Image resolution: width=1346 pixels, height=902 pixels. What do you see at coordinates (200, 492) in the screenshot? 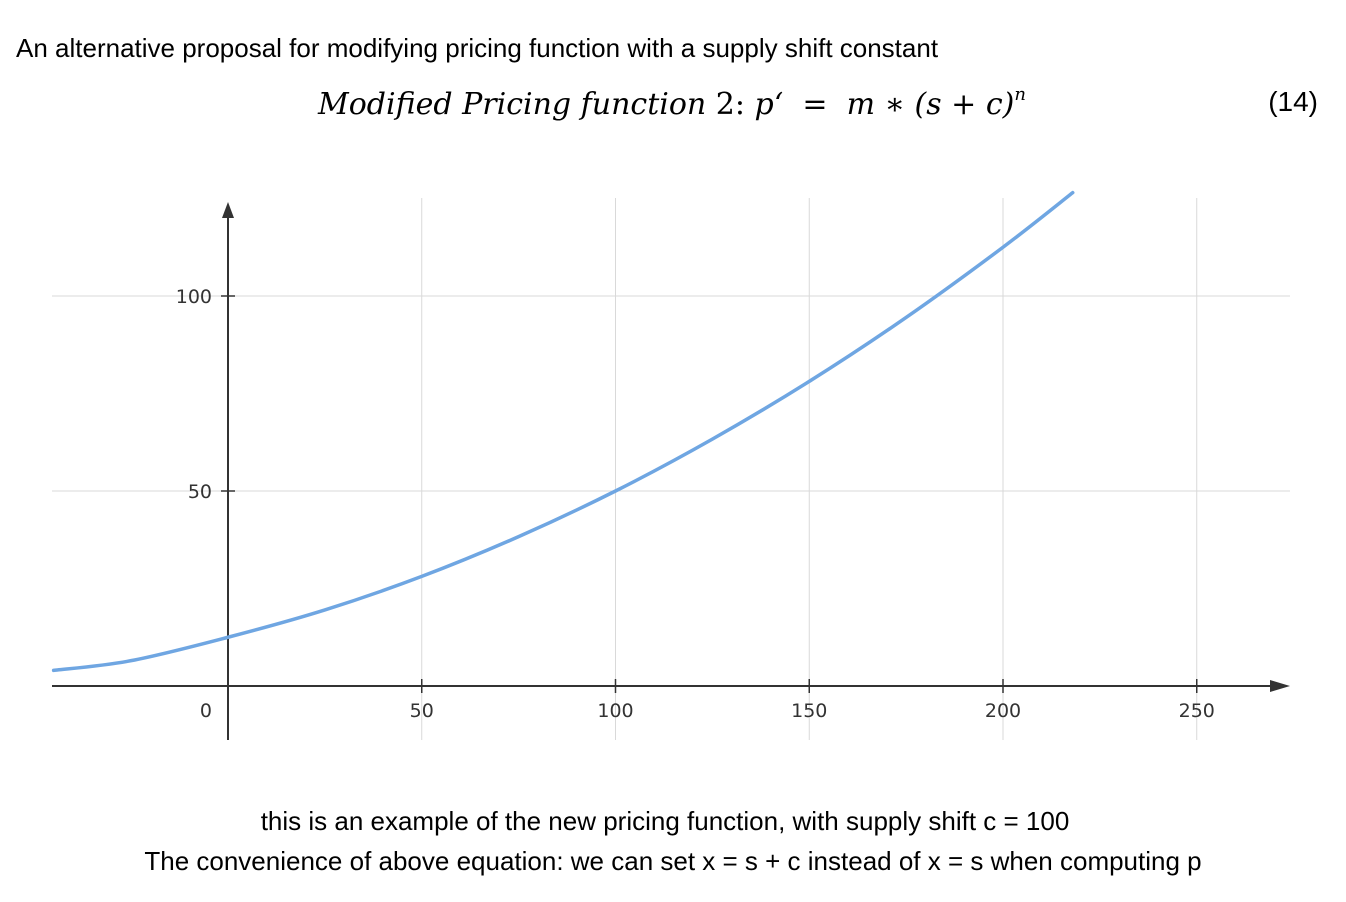
I see `y-tick-label-50: 50` at bounding box center [200, 492].